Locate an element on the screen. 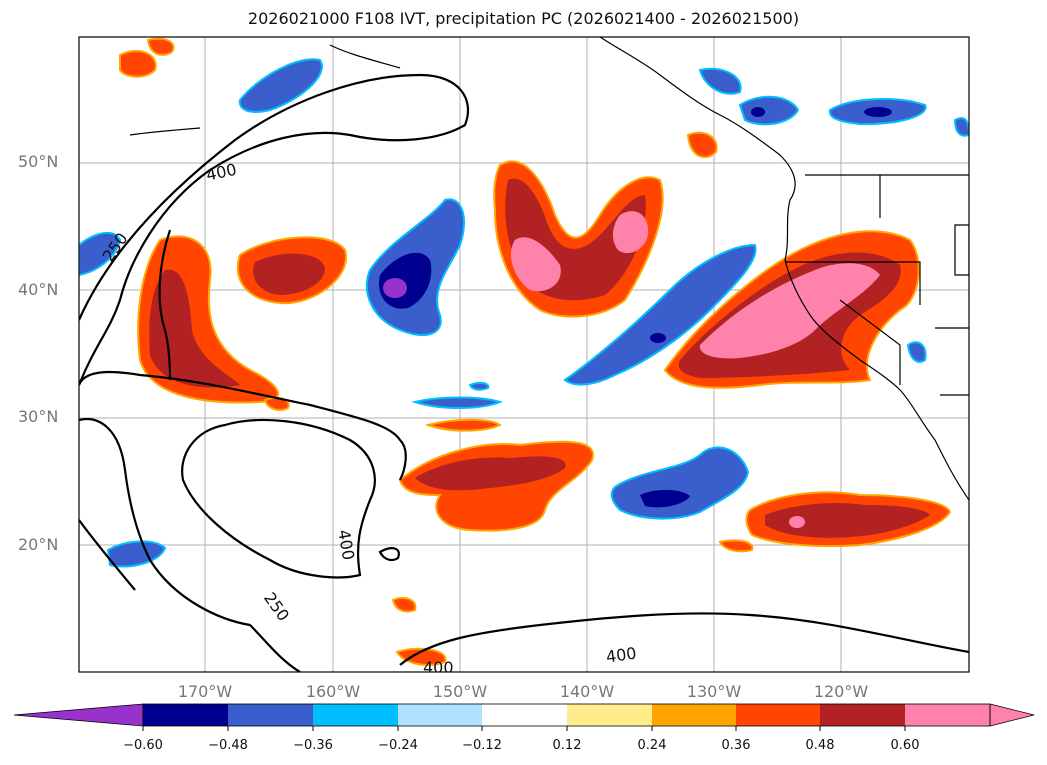 This screenshot has height=765, width=1047. colorbar-tick-label: 0.60 is located at coordinates (905, 745).